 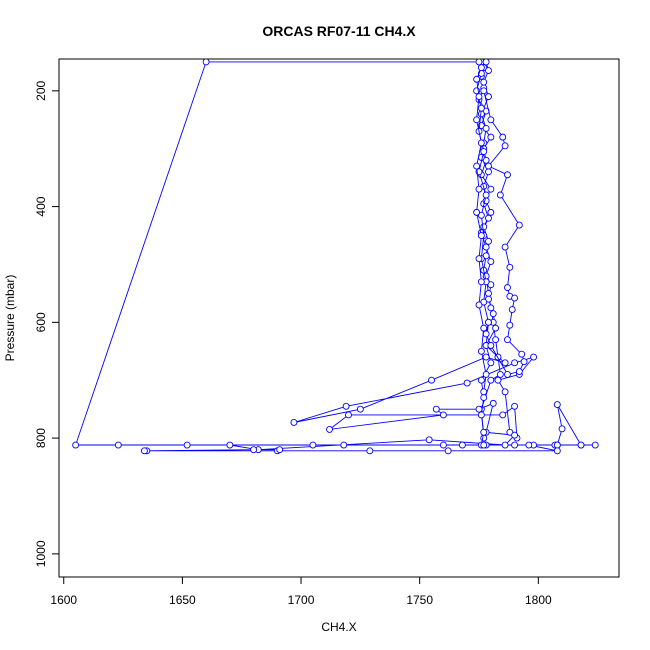 I want to click on chart-title: ORCAS RF07-11 CH4.X, so click(x=339, y=31).